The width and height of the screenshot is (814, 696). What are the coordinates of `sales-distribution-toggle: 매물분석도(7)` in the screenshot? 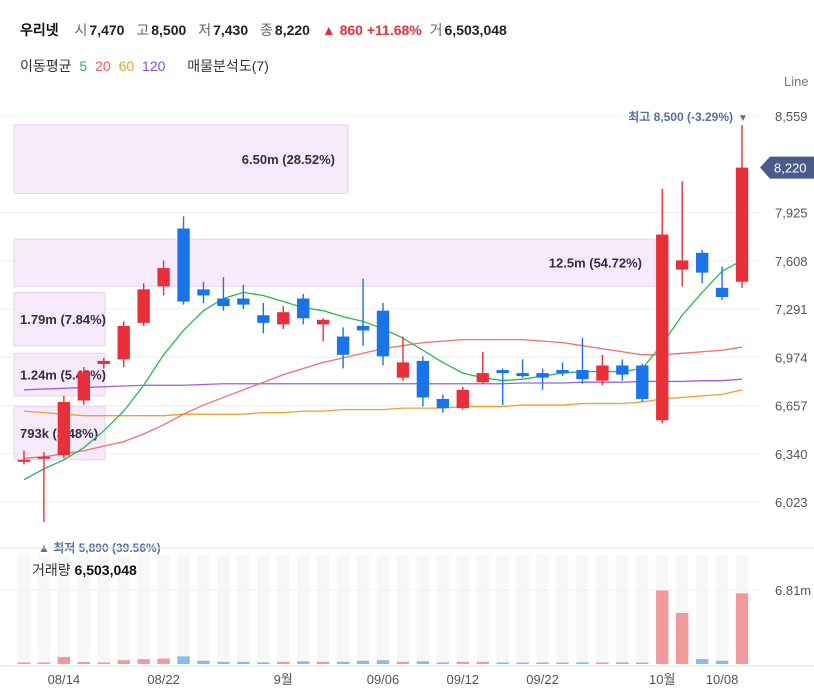 It's located at (228, 66).